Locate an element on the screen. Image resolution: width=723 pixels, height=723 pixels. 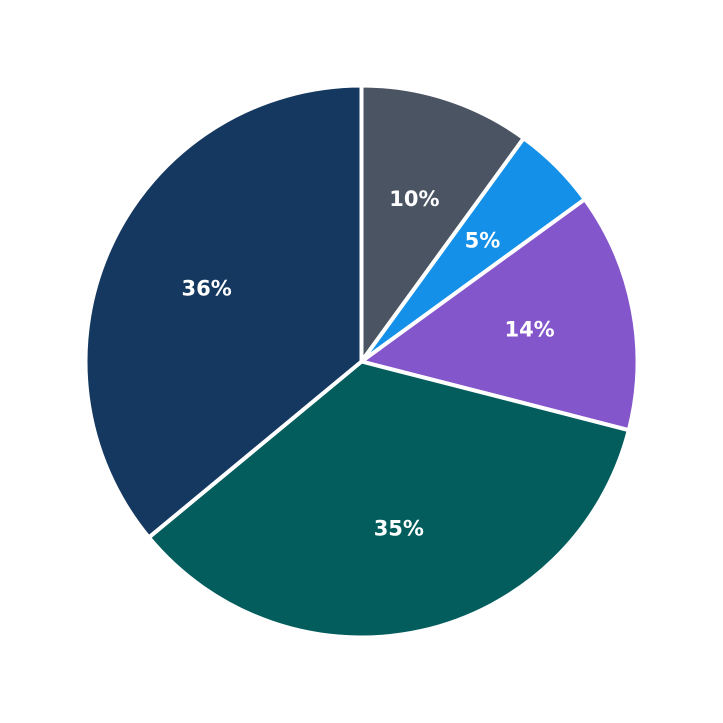
pie-slice-label-4: 36% is located at coordinates (207, 289).